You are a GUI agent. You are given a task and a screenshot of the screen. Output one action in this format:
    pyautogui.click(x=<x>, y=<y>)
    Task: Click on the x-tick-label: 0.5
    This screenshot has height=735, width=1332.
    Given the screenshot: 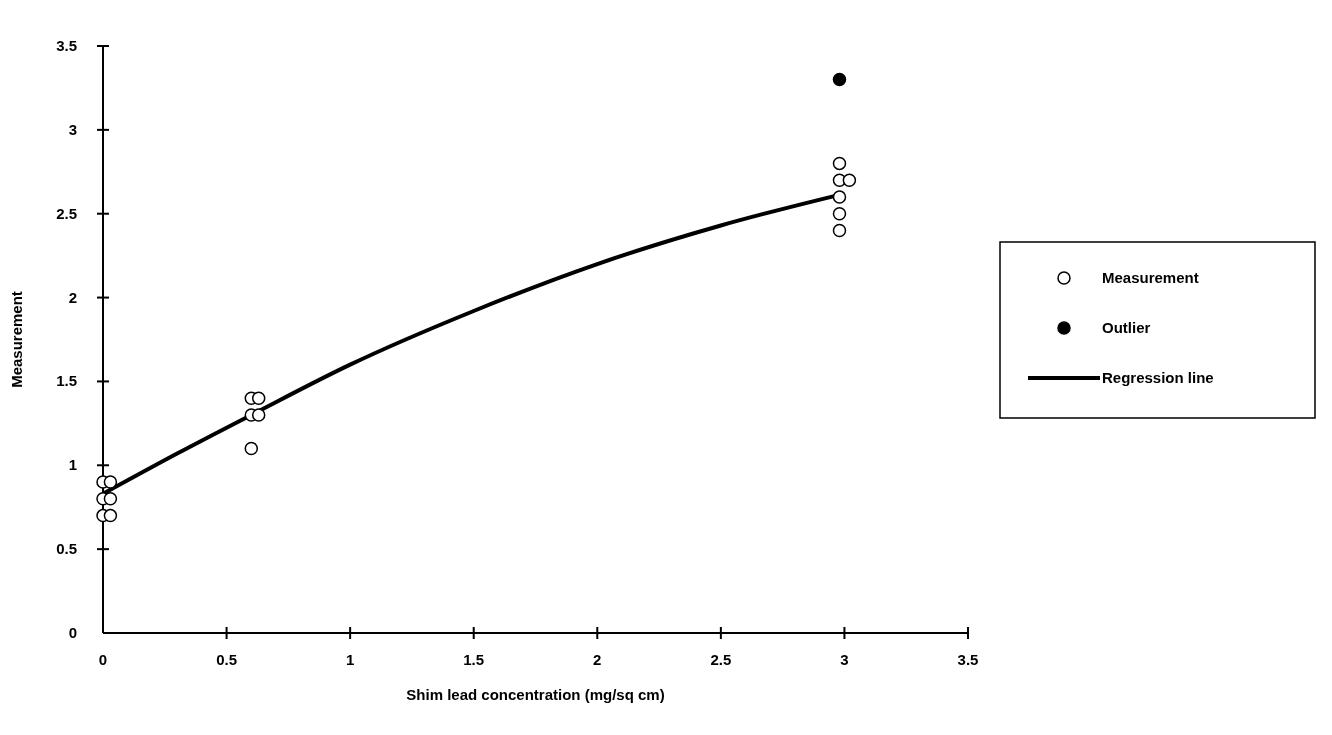 What is the action you would take?
    pyautogui.click(x=226, y=659)
    